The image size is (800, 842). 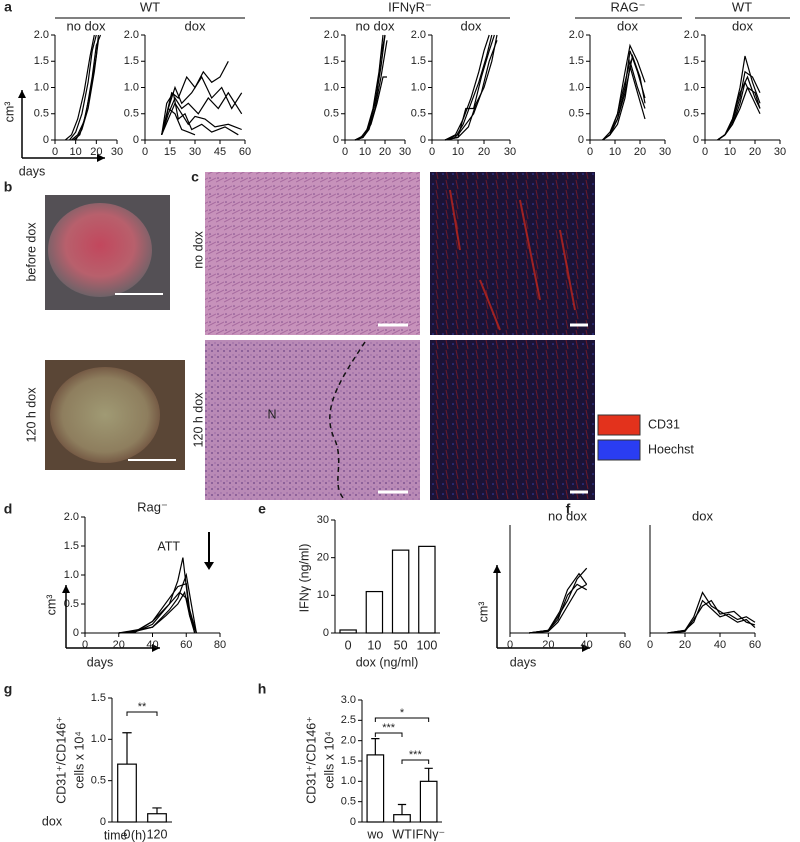 I want to click on x-tick-label: 45, so click(x=220, y=152).